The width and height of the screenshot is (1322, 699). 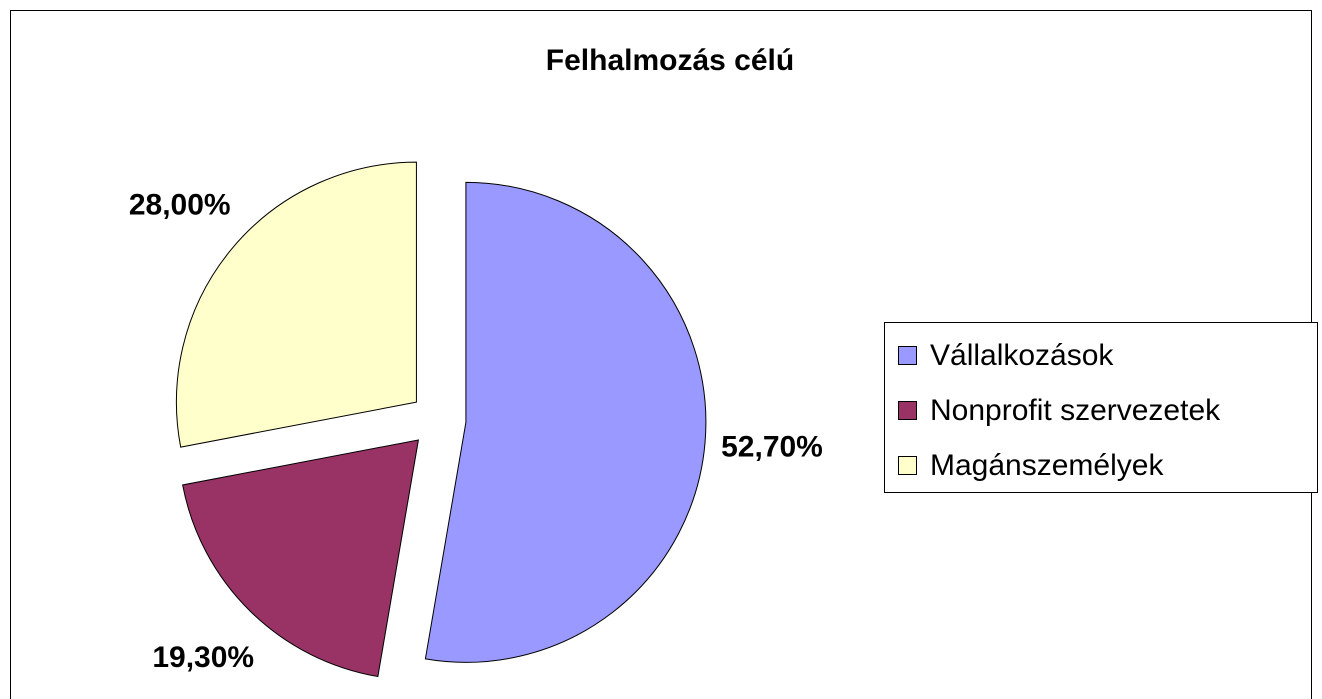 What do you see at coordinates (1075, 410) in the screenshot?
I see `legend-label: Nonprofit szervezetek` at bounding box center [1075, 410].